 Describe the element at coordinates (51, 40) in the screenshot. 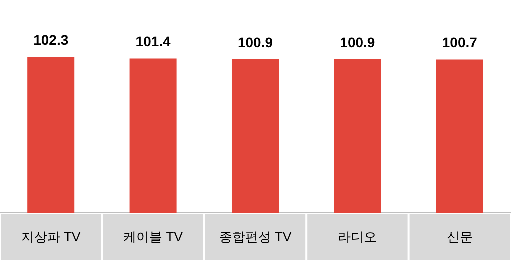

I see `data-label: 102.3` at that location.